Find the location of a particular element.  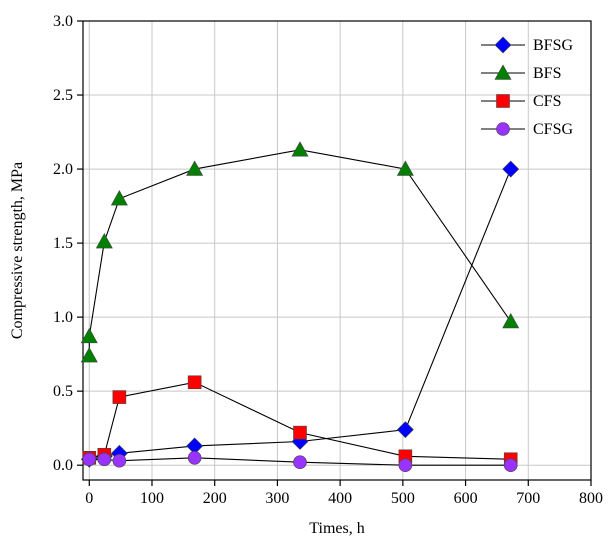

series-cfs is located at coordinates (300, 421).